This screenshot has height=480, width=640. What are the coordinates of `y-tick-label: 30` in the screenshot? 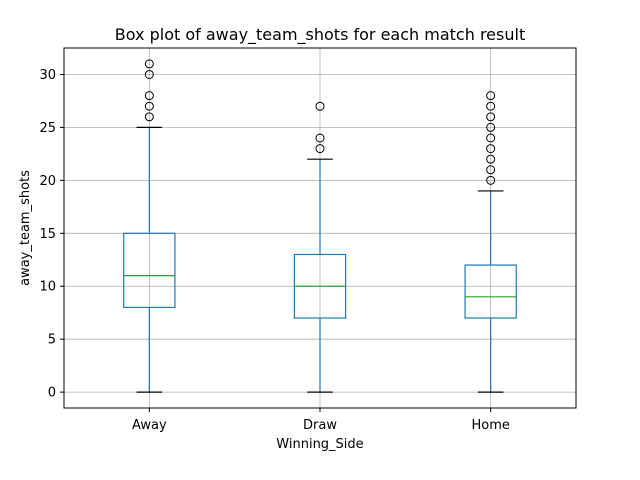 It's located at (47, 75).